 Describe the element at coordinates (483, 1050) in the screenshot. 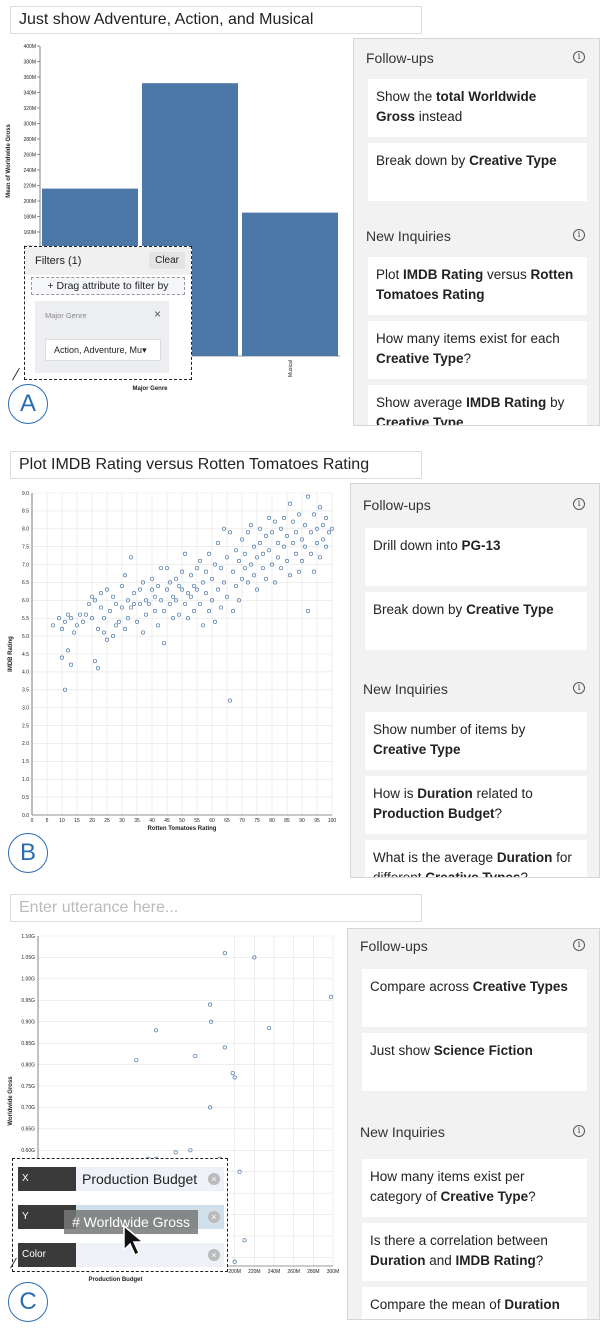

I see `card-field-name: Science Fiction` at that location.